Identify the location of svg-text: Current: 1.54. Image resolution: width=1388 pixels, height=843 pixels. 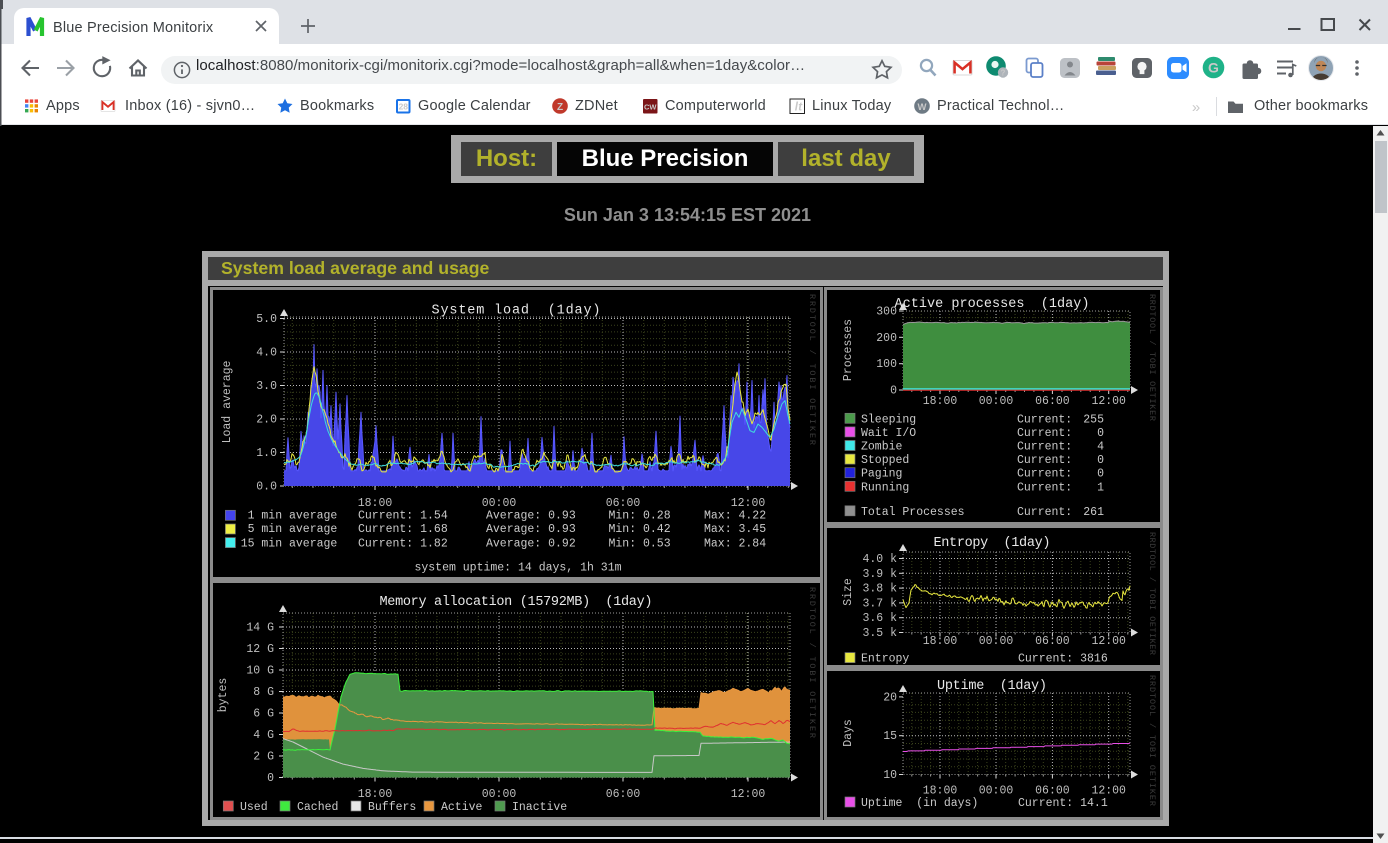
(403, 516).